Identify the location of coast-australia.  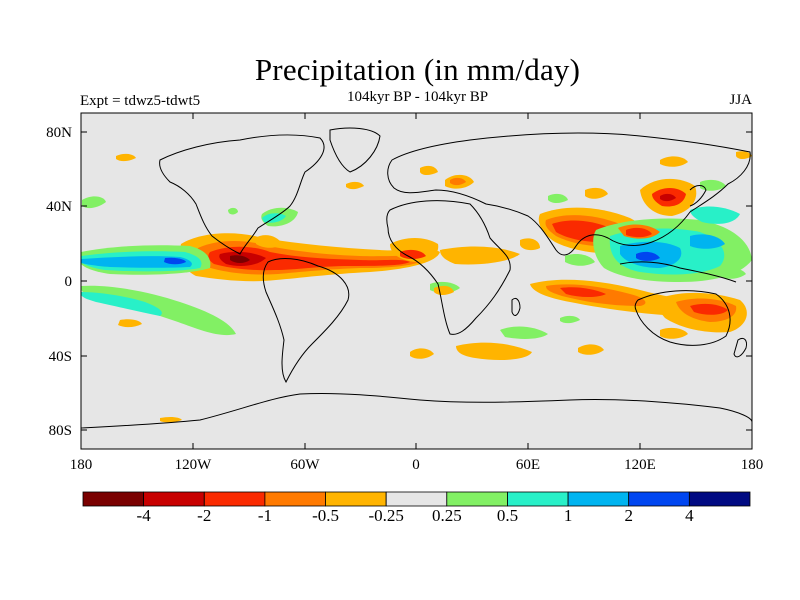
(682, 318).